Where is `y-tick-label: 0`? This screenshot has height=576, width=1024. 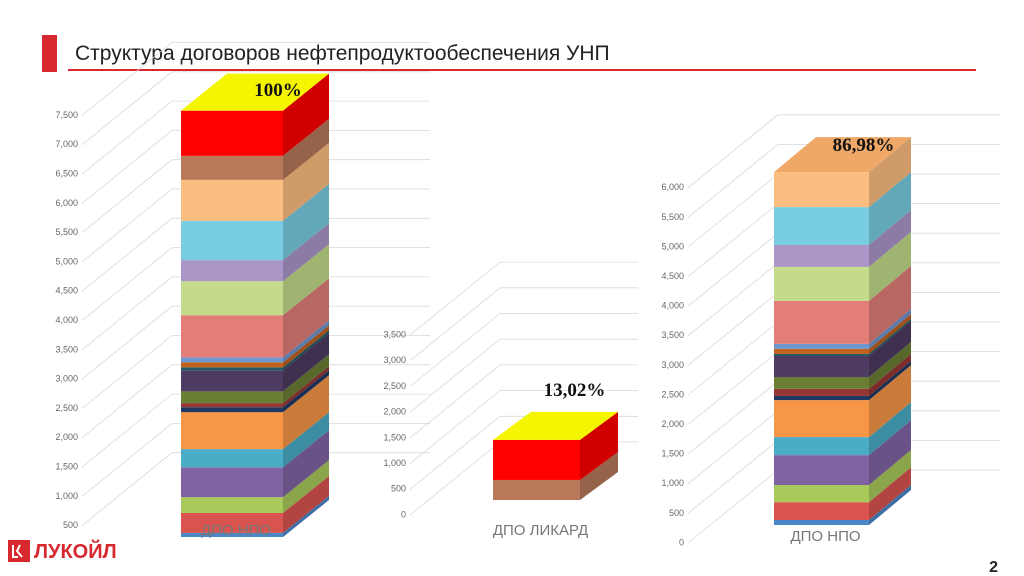
y-tick-label: 0 is located at coordinates (681, 542).